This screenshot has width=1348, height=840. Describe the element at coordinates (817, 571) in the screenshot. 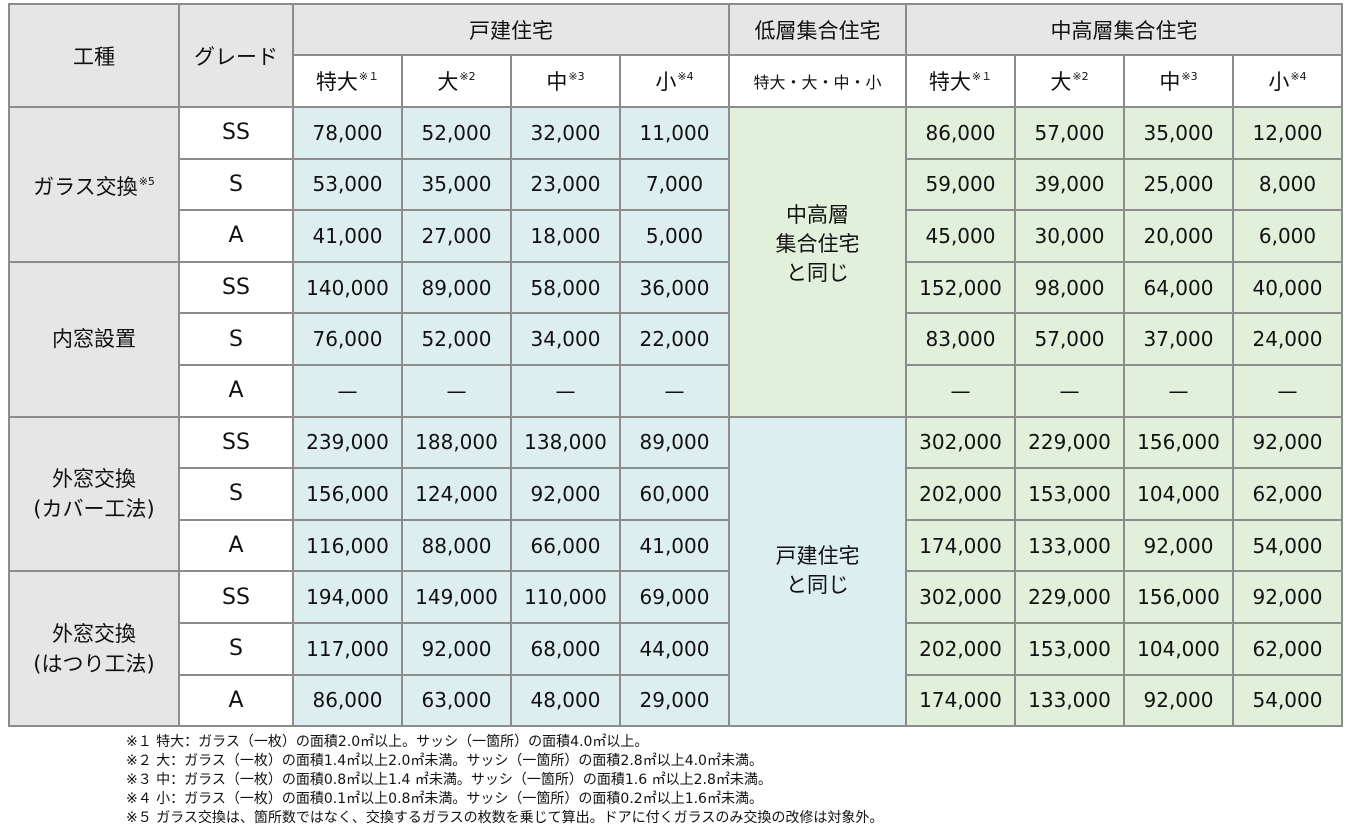

I see `low-rise-same-as-detached: 戸建住宅 と同じ` at that location.